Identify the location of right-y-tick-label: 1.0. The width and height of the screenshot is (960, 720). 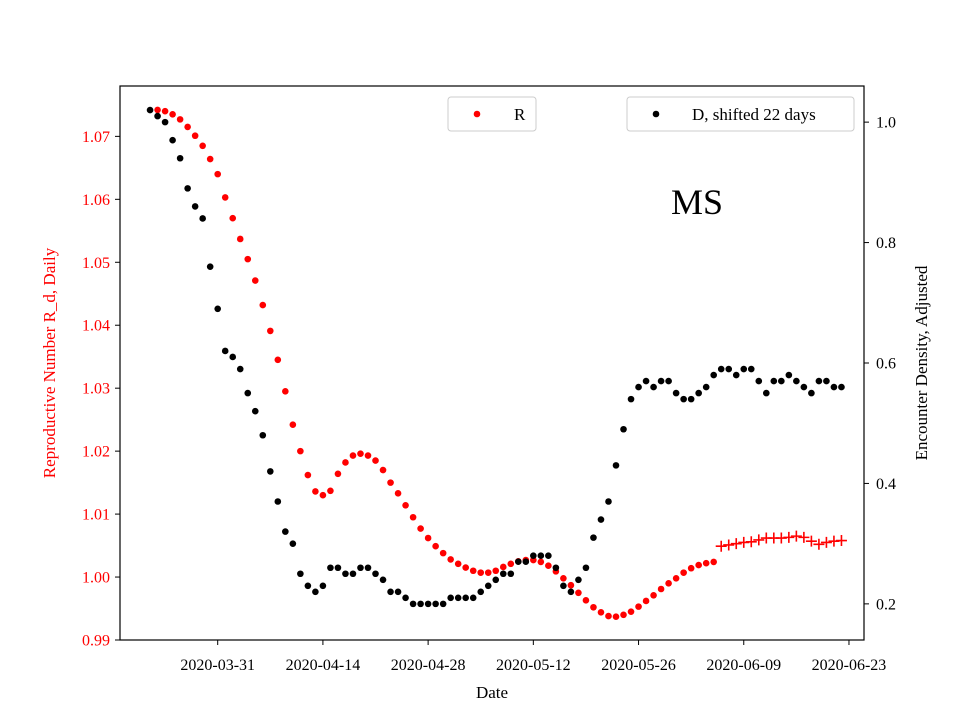
(886, 123).